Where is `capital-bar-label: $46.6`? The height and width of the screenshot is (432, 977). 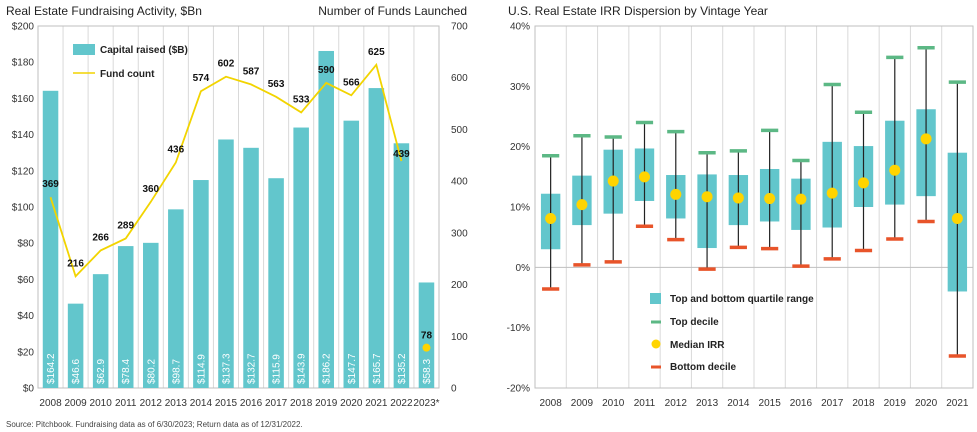 capital-bar-label: $46.6 is located at coordinates (76, 371).